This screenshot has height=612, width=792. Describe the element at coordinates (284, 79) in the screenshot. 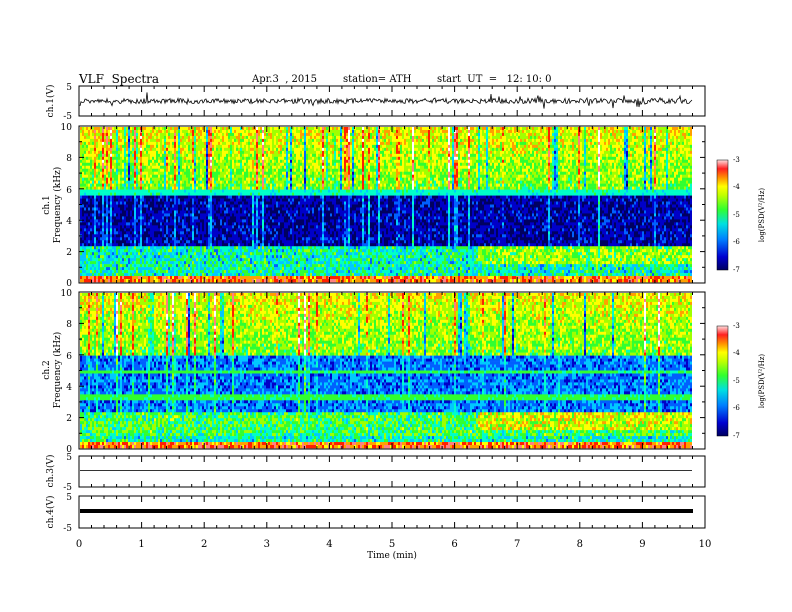

I see `date-label: Apr.3 , 2015` at that location.